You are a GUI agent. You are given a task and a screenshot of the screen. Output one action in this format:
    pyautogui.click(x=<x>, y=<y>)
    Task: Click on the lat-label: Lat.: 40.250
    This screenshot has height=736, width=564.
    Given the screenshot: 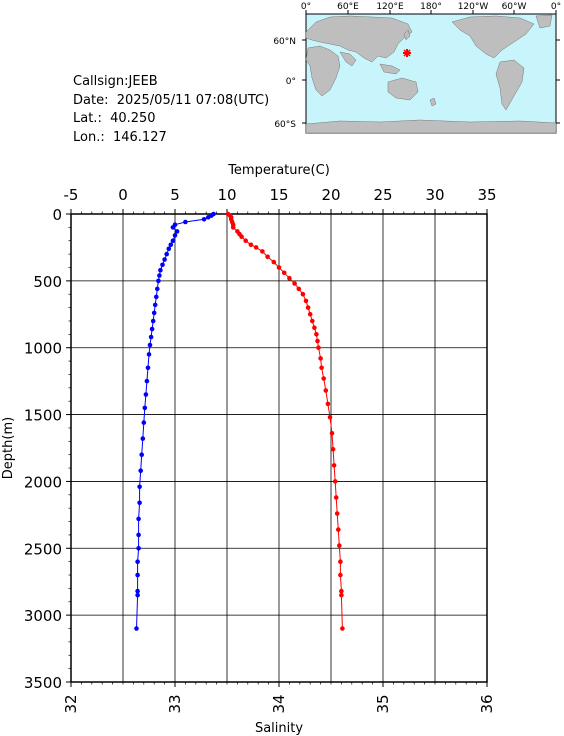 What is the action you would take?
    pyautogui.click(x=114, y=118)
    